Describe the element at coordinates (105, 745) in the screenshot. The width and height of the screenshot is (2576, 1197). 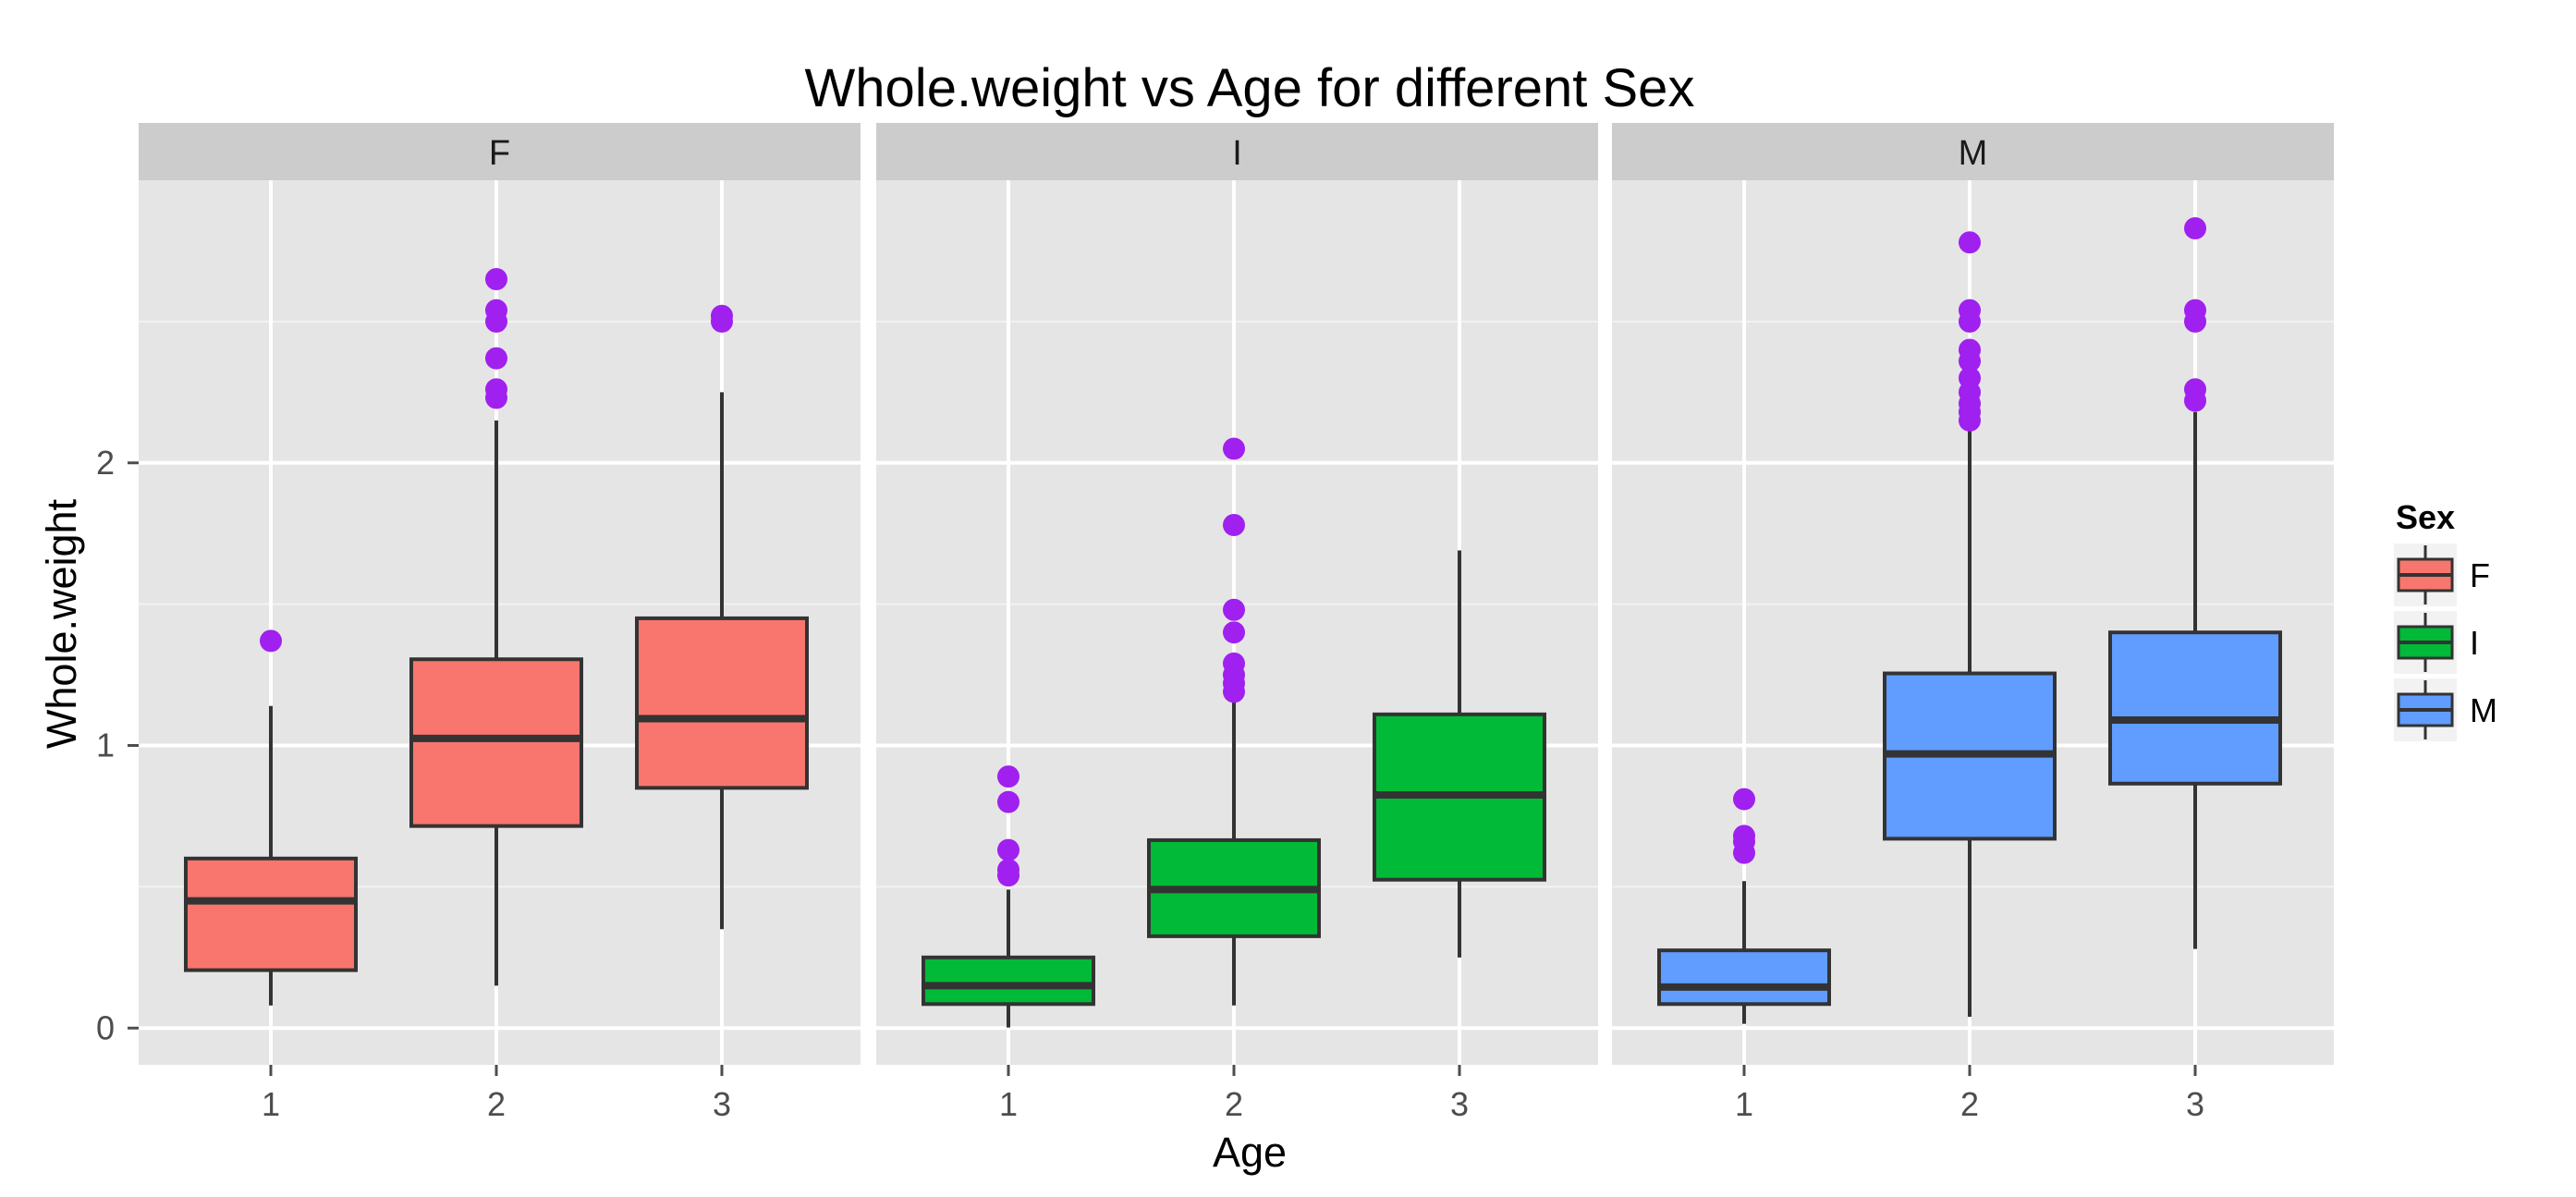
I see `y-tick-label: 1` at that location.